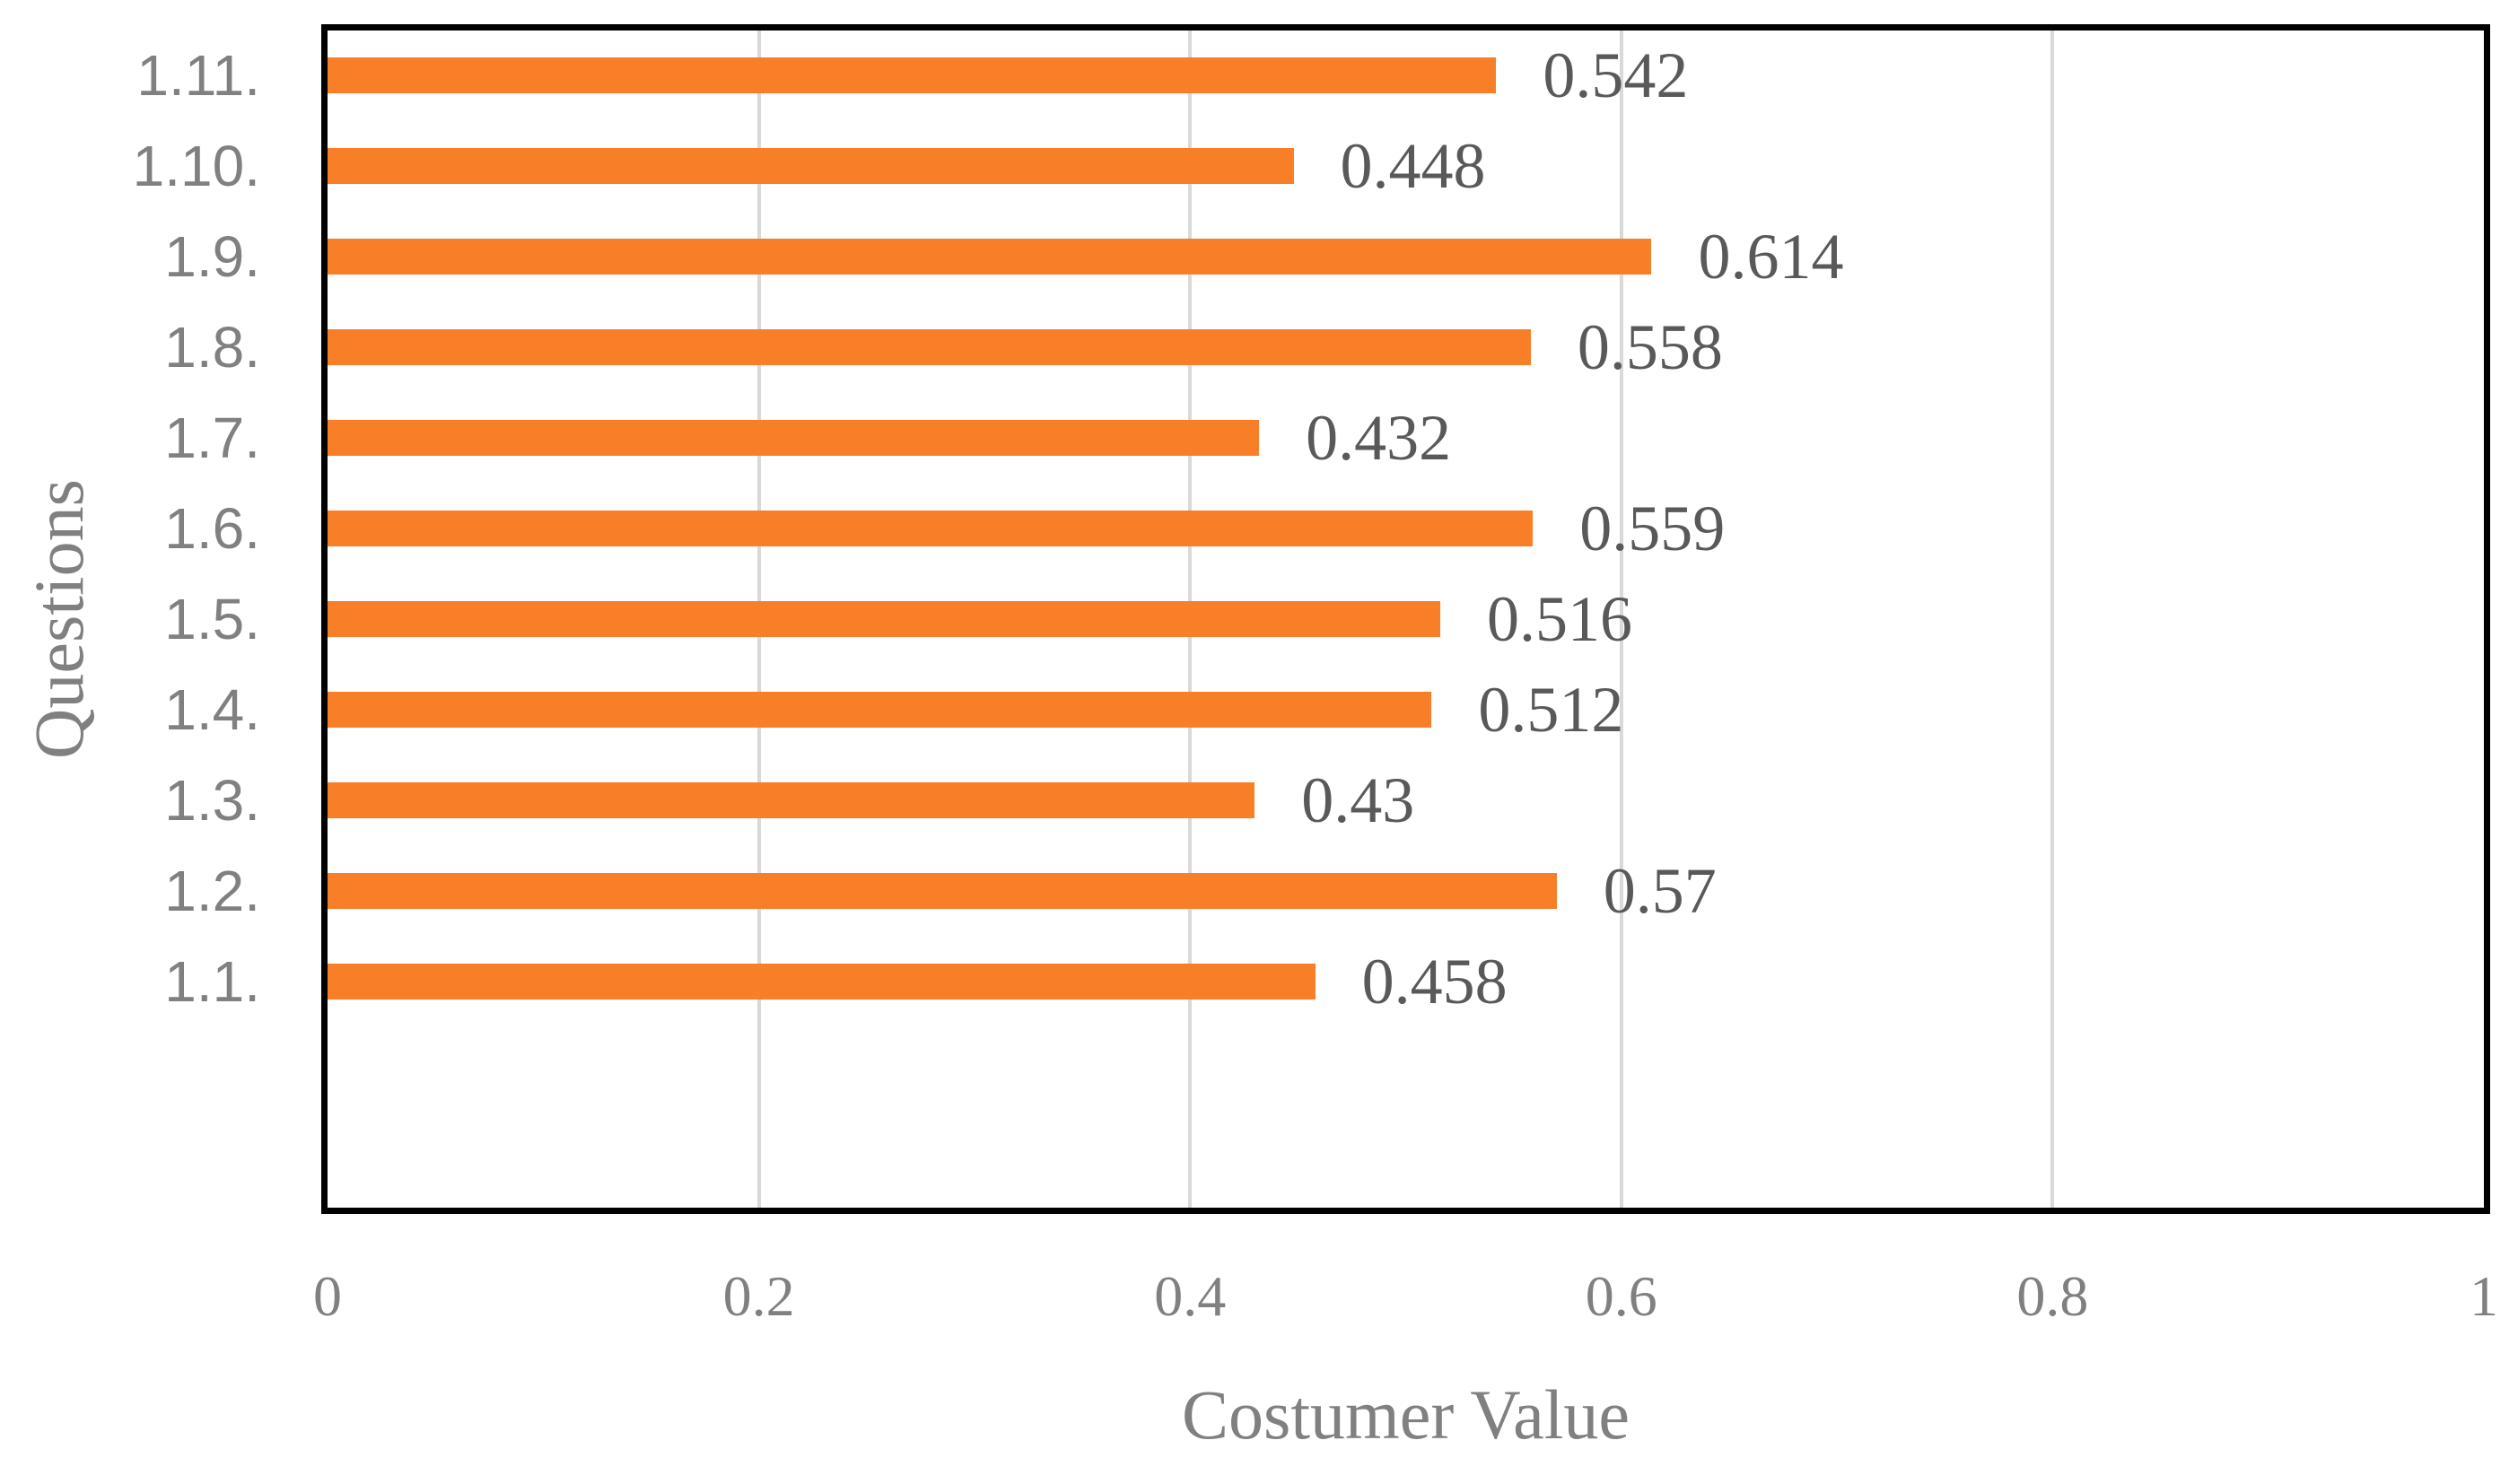  Describe the element at coordinates (1652, 529) in the screenshot. I see `data-label: 0.559` at that location.